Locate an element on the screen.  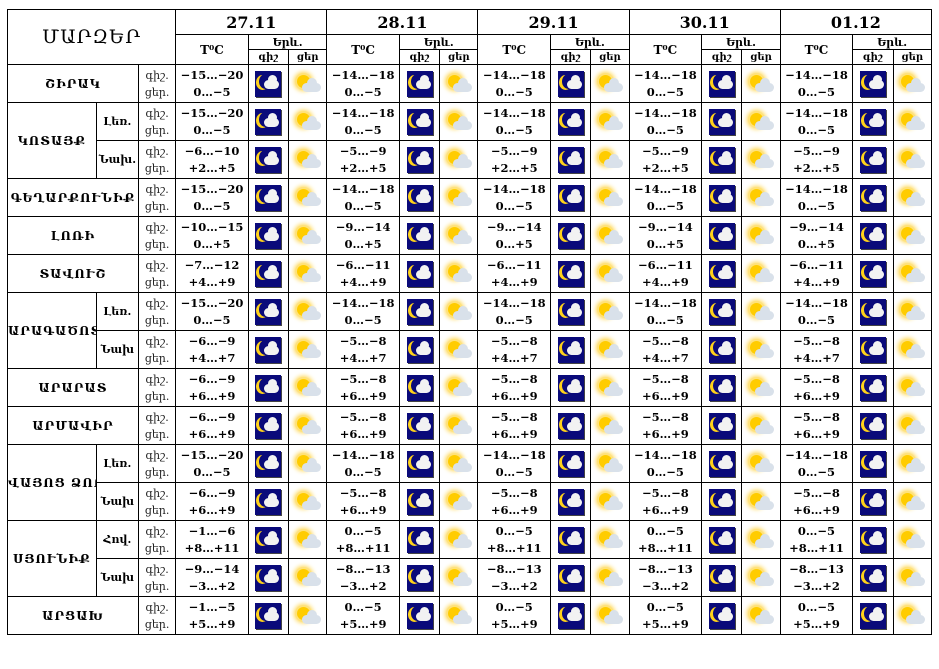
night-temperature: −6…−11 is located at coordinates (514, 264).